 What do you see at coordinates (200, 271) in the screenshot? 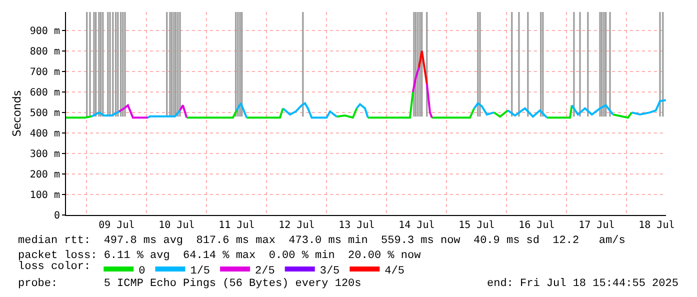
I see `legend-label: 1/5` at bounding box center [200, 271].